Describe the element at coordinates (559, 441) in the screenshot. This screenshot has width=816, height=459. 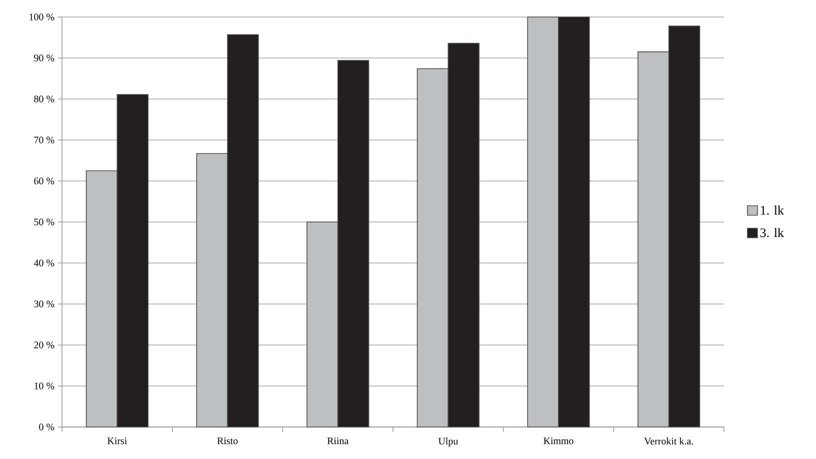
I see `x-tick-label: Kimmo` at that location.